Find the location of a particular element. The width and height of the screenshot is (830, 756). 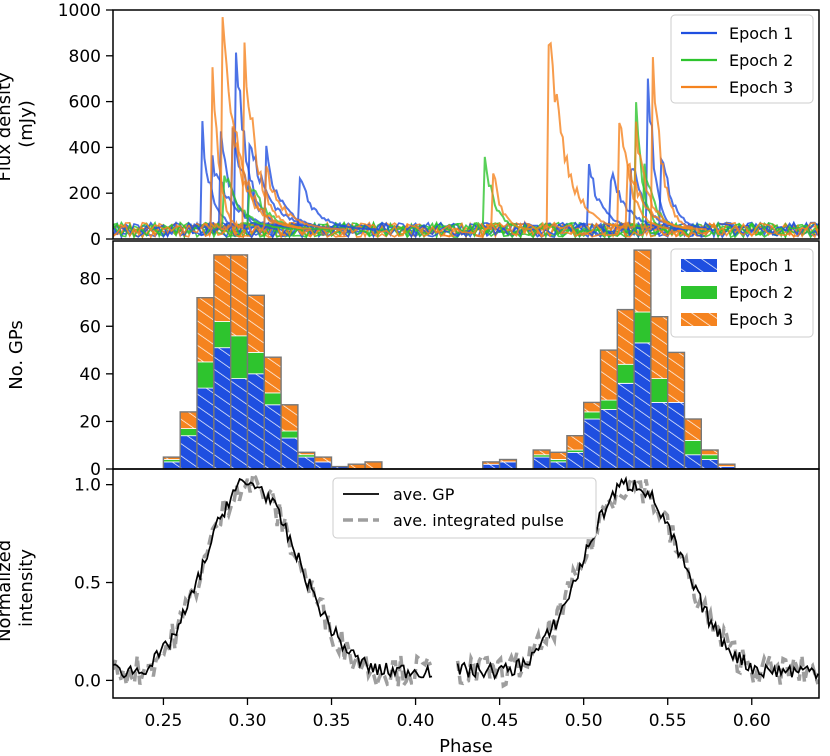

ave-gp-line is located at coordinates (273, 578).